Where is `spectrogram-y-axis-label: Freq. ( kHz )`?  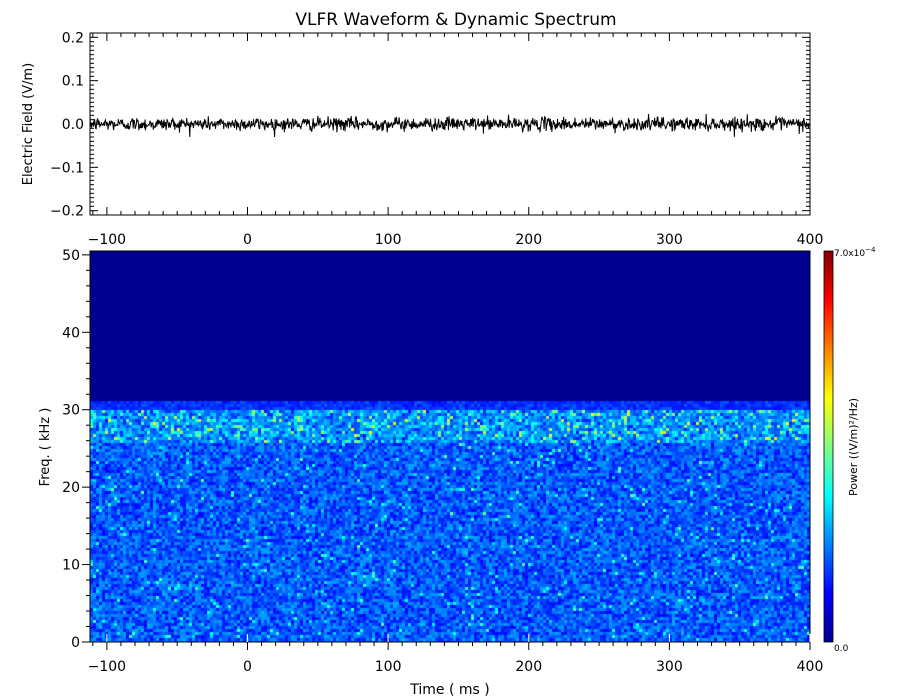
spectrogram-y-axis-label: Freq. ( kHz ) is located at coordinates (45, 447).